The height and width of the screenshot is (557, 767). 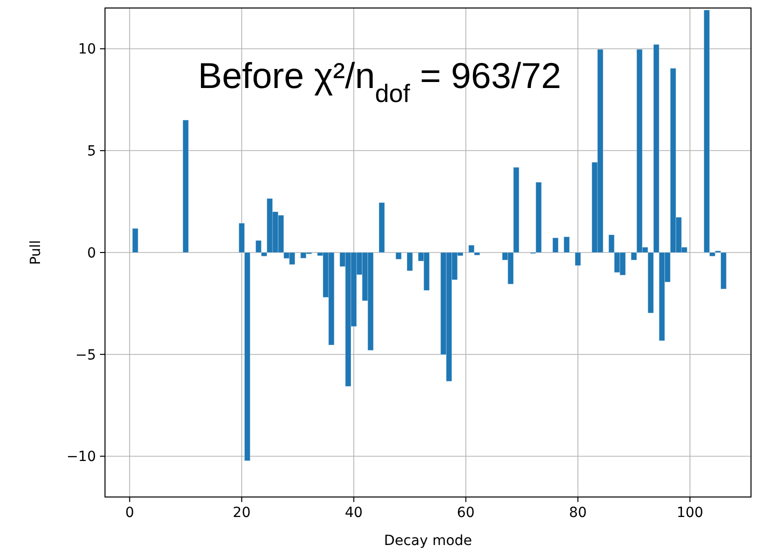 What do you see at coordinates (380, 81) in the screenshot?
I see `annotation: Before χ²/n$_{dof}$ = 963/72` at bounding box center [380, 81].